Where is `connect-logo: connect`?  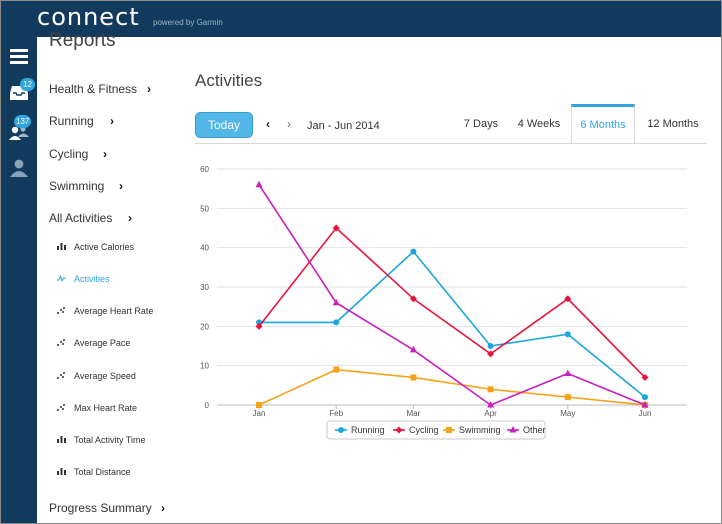 connect-logo: connect is located at coordinates (88, 17).